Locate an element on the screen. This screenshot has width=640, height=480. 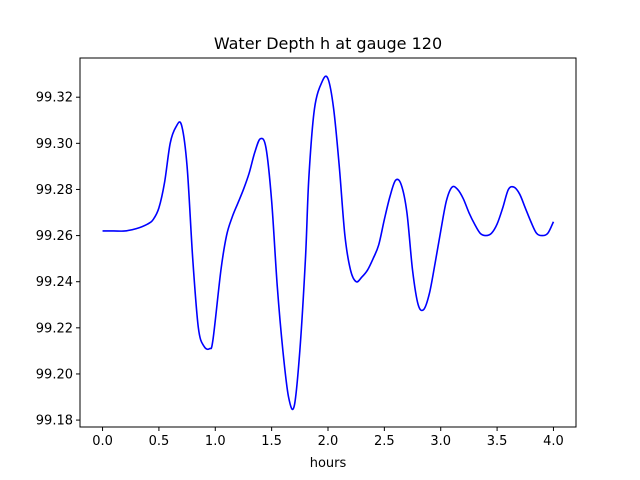
x-tick-label: 0.0 is located at coordinates (102, 441).